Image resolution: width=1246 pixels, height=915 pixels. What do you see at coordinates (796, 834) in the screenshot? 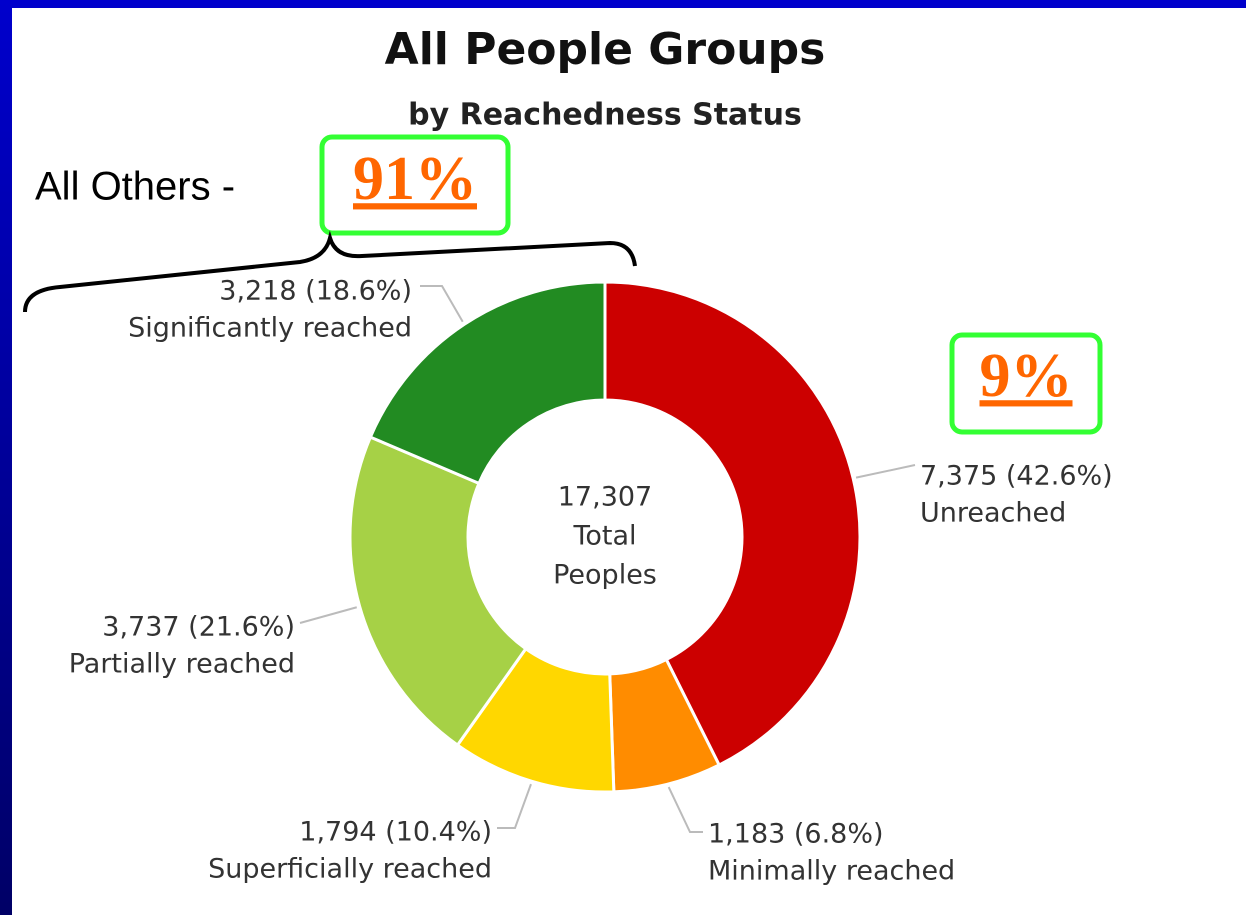
I see `data-label: 1,183 (6.8%)` at bounding box center [796, 834].